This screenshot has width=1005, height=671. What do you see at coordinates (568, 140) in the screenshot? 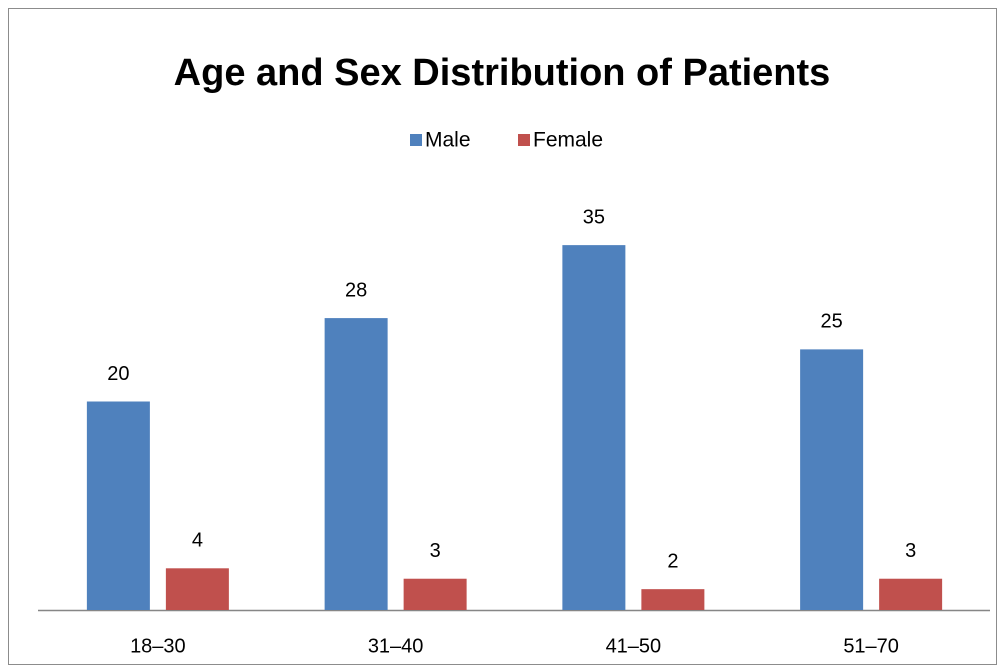
I see `legend-label: Female` at bounding box center [568, 140].